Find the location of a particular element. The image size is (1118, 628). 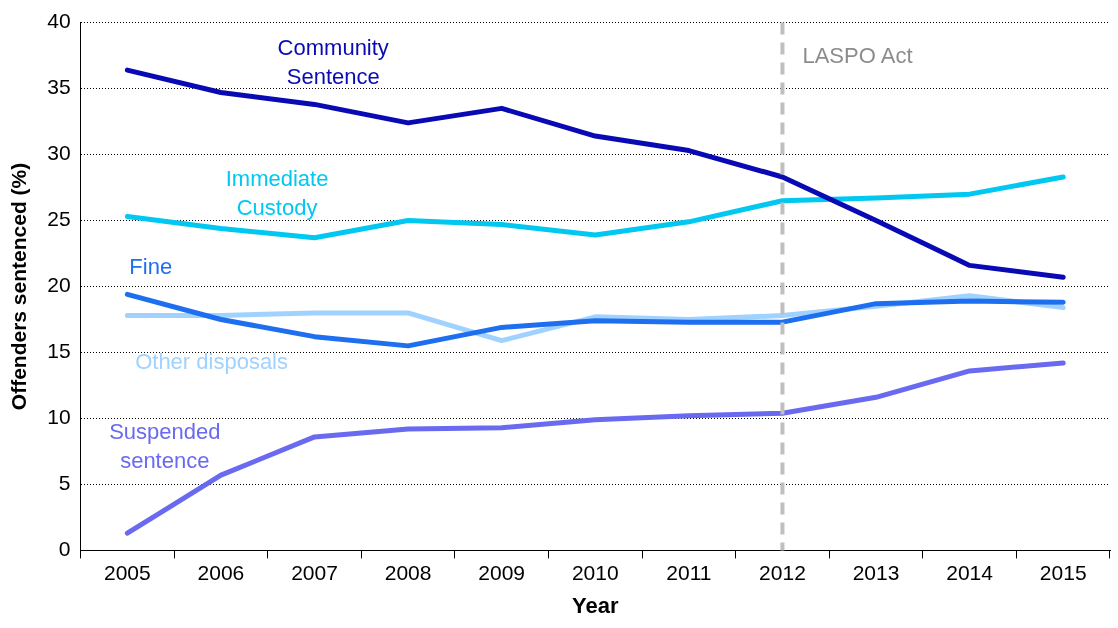

x-axis-title: Year is located at coordinates (595, 605).